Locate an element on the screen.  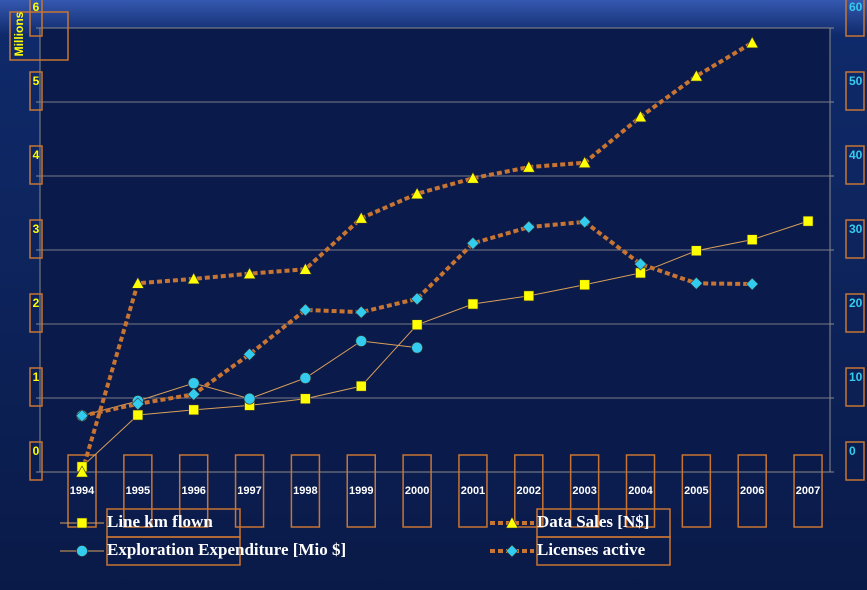
x-tick-label: 2003 is located at coordinates (584, 491).